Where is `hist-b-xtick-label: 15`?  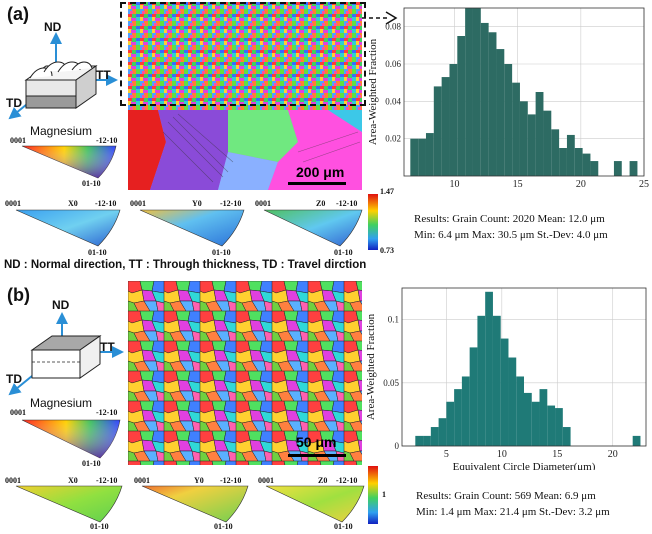
hist-b-xtick-label: 15 is located at coordinates (557, 454).